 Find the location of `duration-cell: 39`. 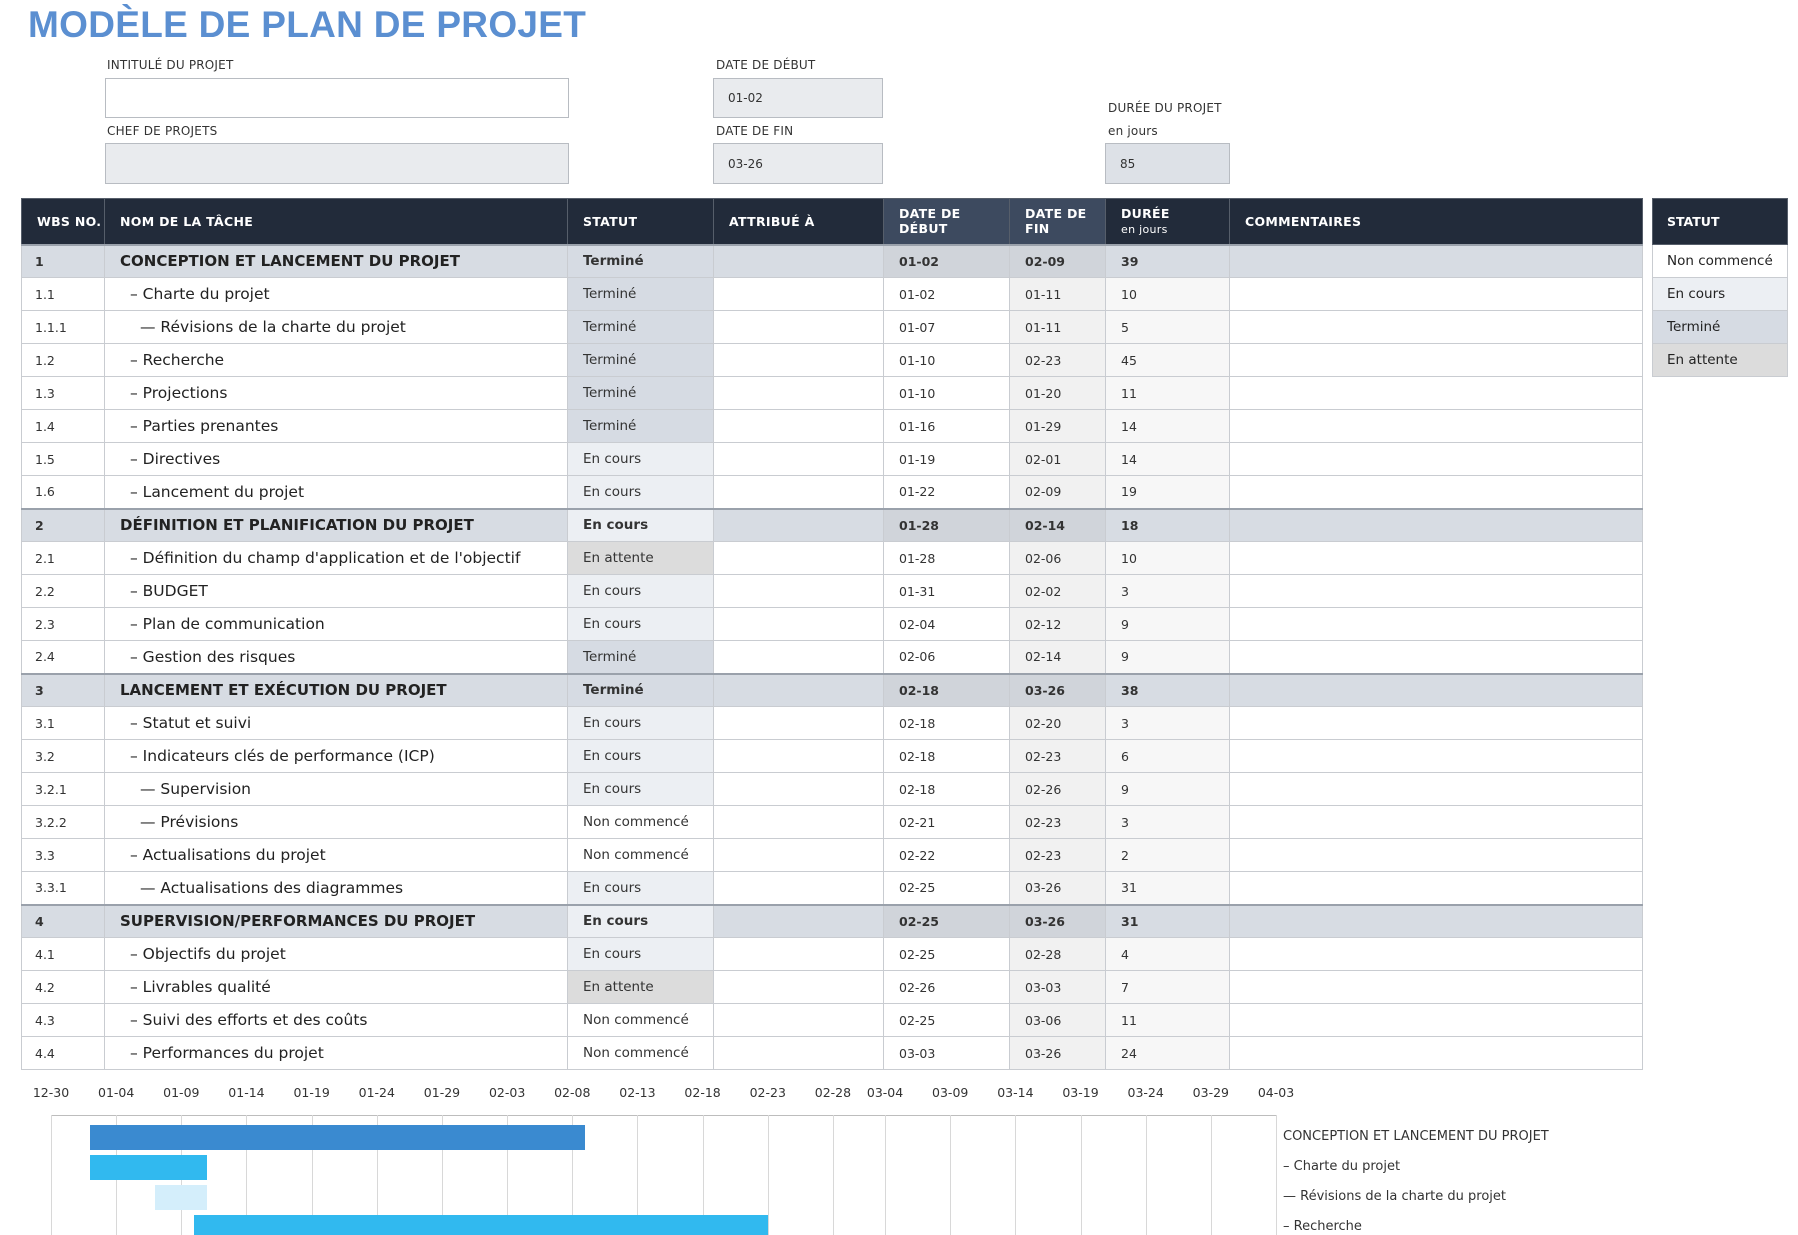

duration-cell: 39 is located at coordinates (1167, 260).